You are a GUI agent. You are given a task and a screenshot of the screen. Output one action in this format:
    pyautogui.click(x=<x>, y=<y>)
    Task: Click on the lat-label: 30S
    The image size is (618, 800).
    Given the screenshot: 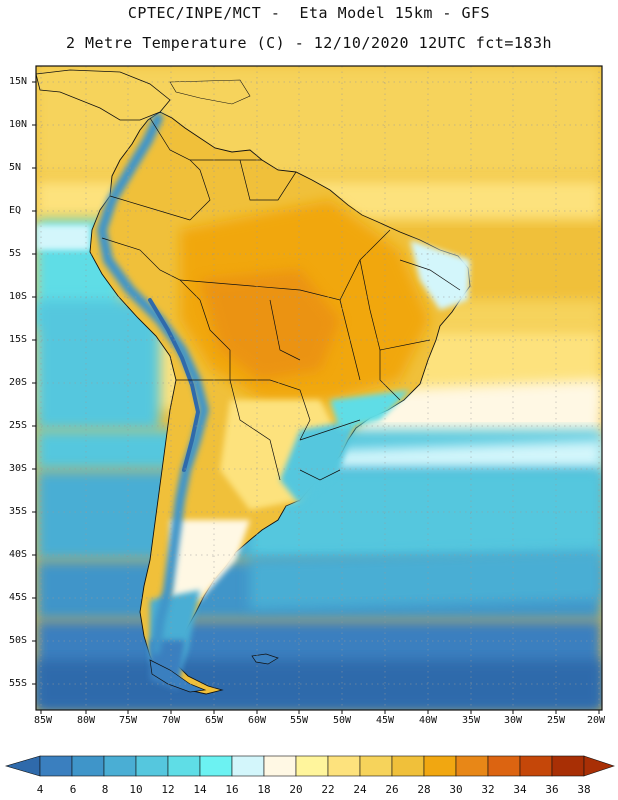 What is the action you would take?
    pyautogui.click(x=18, y=468)
    